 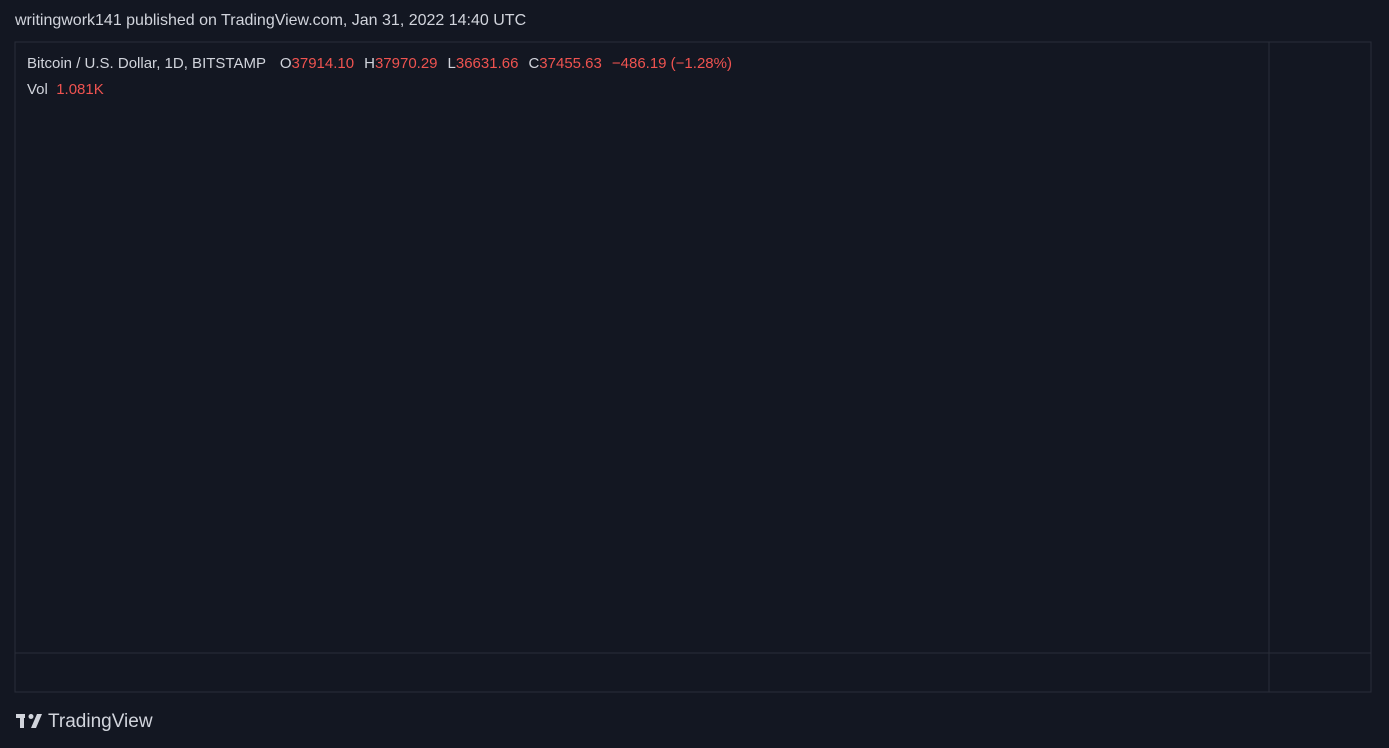 I want to click on ohlc-value: 37970.29, so click(x=406, y=63).